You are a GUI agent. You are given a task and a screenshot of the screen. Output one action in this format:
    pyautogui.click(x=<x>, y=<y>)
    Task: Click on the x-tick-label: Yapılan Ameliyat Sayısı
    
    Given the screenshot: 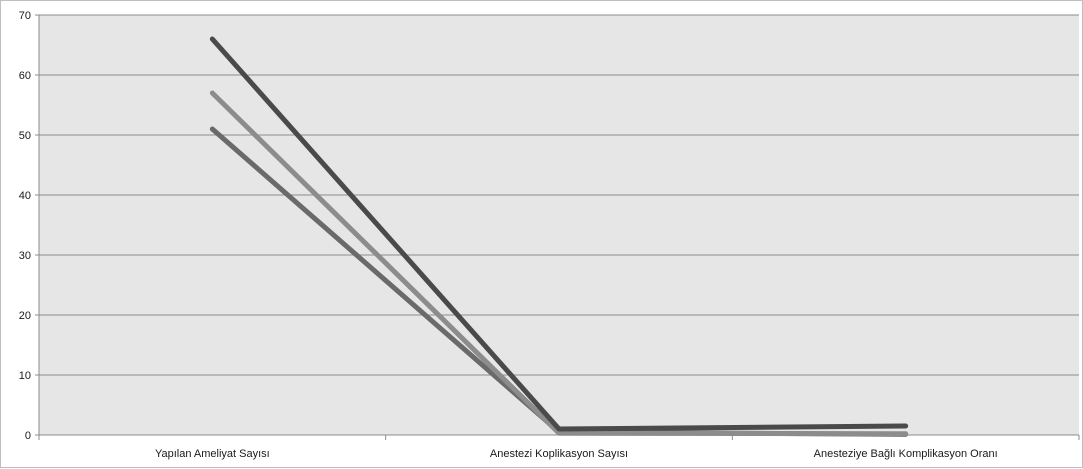 What is the action you would take?
    pyautogui.click(x=212, y=454)
    